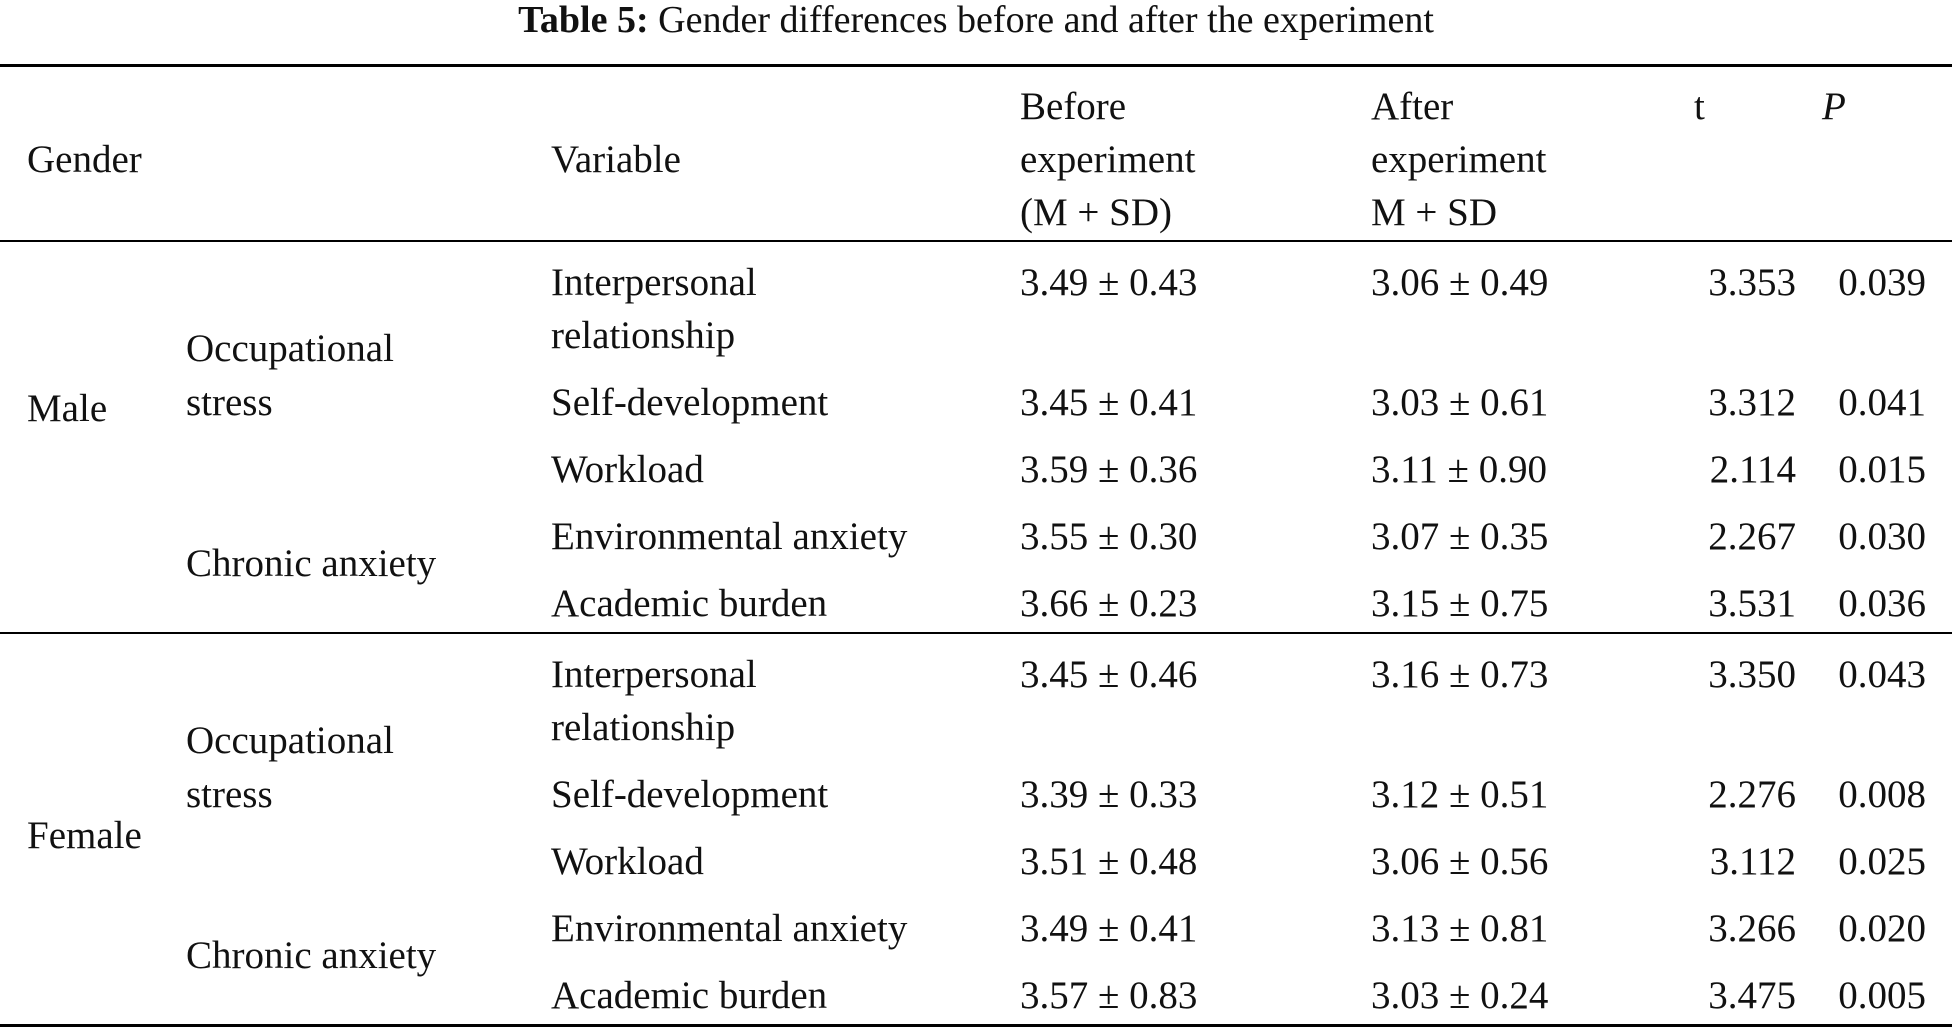  What do you see at coordinates (1882, 928) in the screenshot?
I see `p-cell: 0.020` at bounding box center [1882, 928].